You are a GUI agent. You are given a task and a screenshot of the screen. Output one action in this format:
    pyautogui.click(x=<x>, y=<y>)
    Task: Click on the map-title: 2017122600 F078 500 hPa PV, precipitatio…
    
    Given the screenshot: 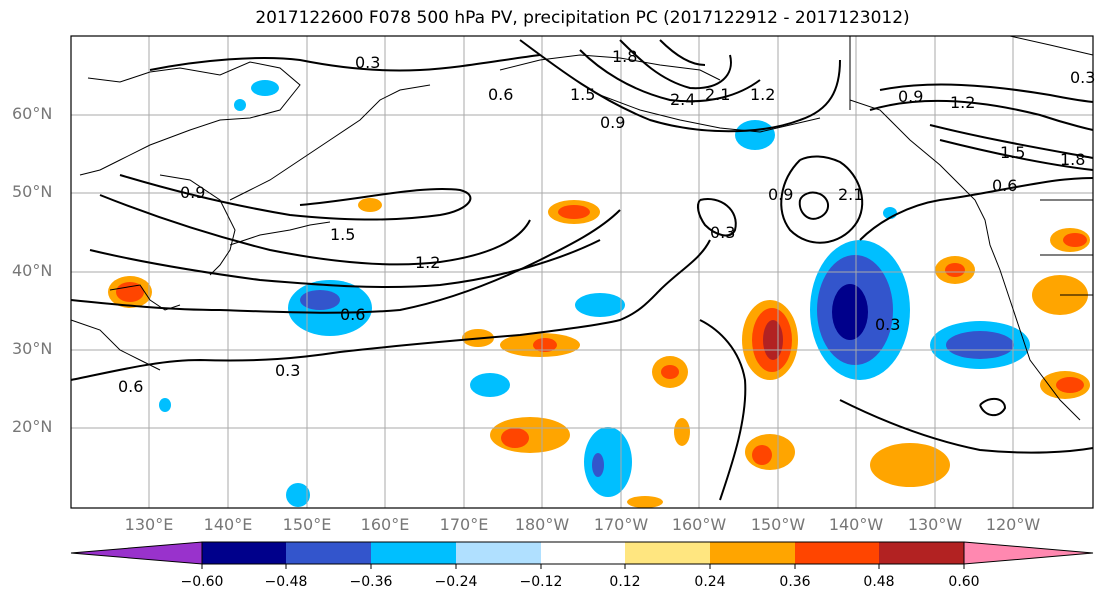 What is the action you would take?
    pyautogui.click(x=582, y=18)
    